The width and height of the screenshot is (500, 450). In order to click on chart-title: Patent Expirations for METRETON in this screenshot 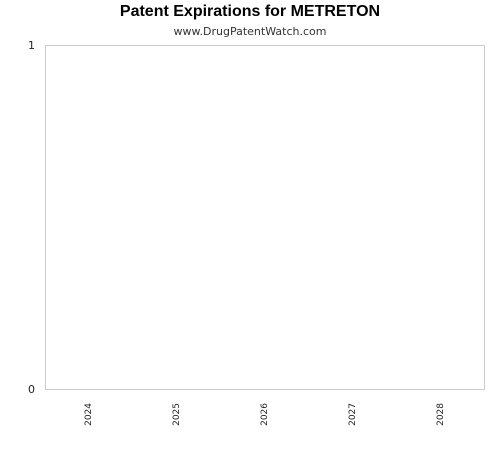, I will do `click(250, 11)`.